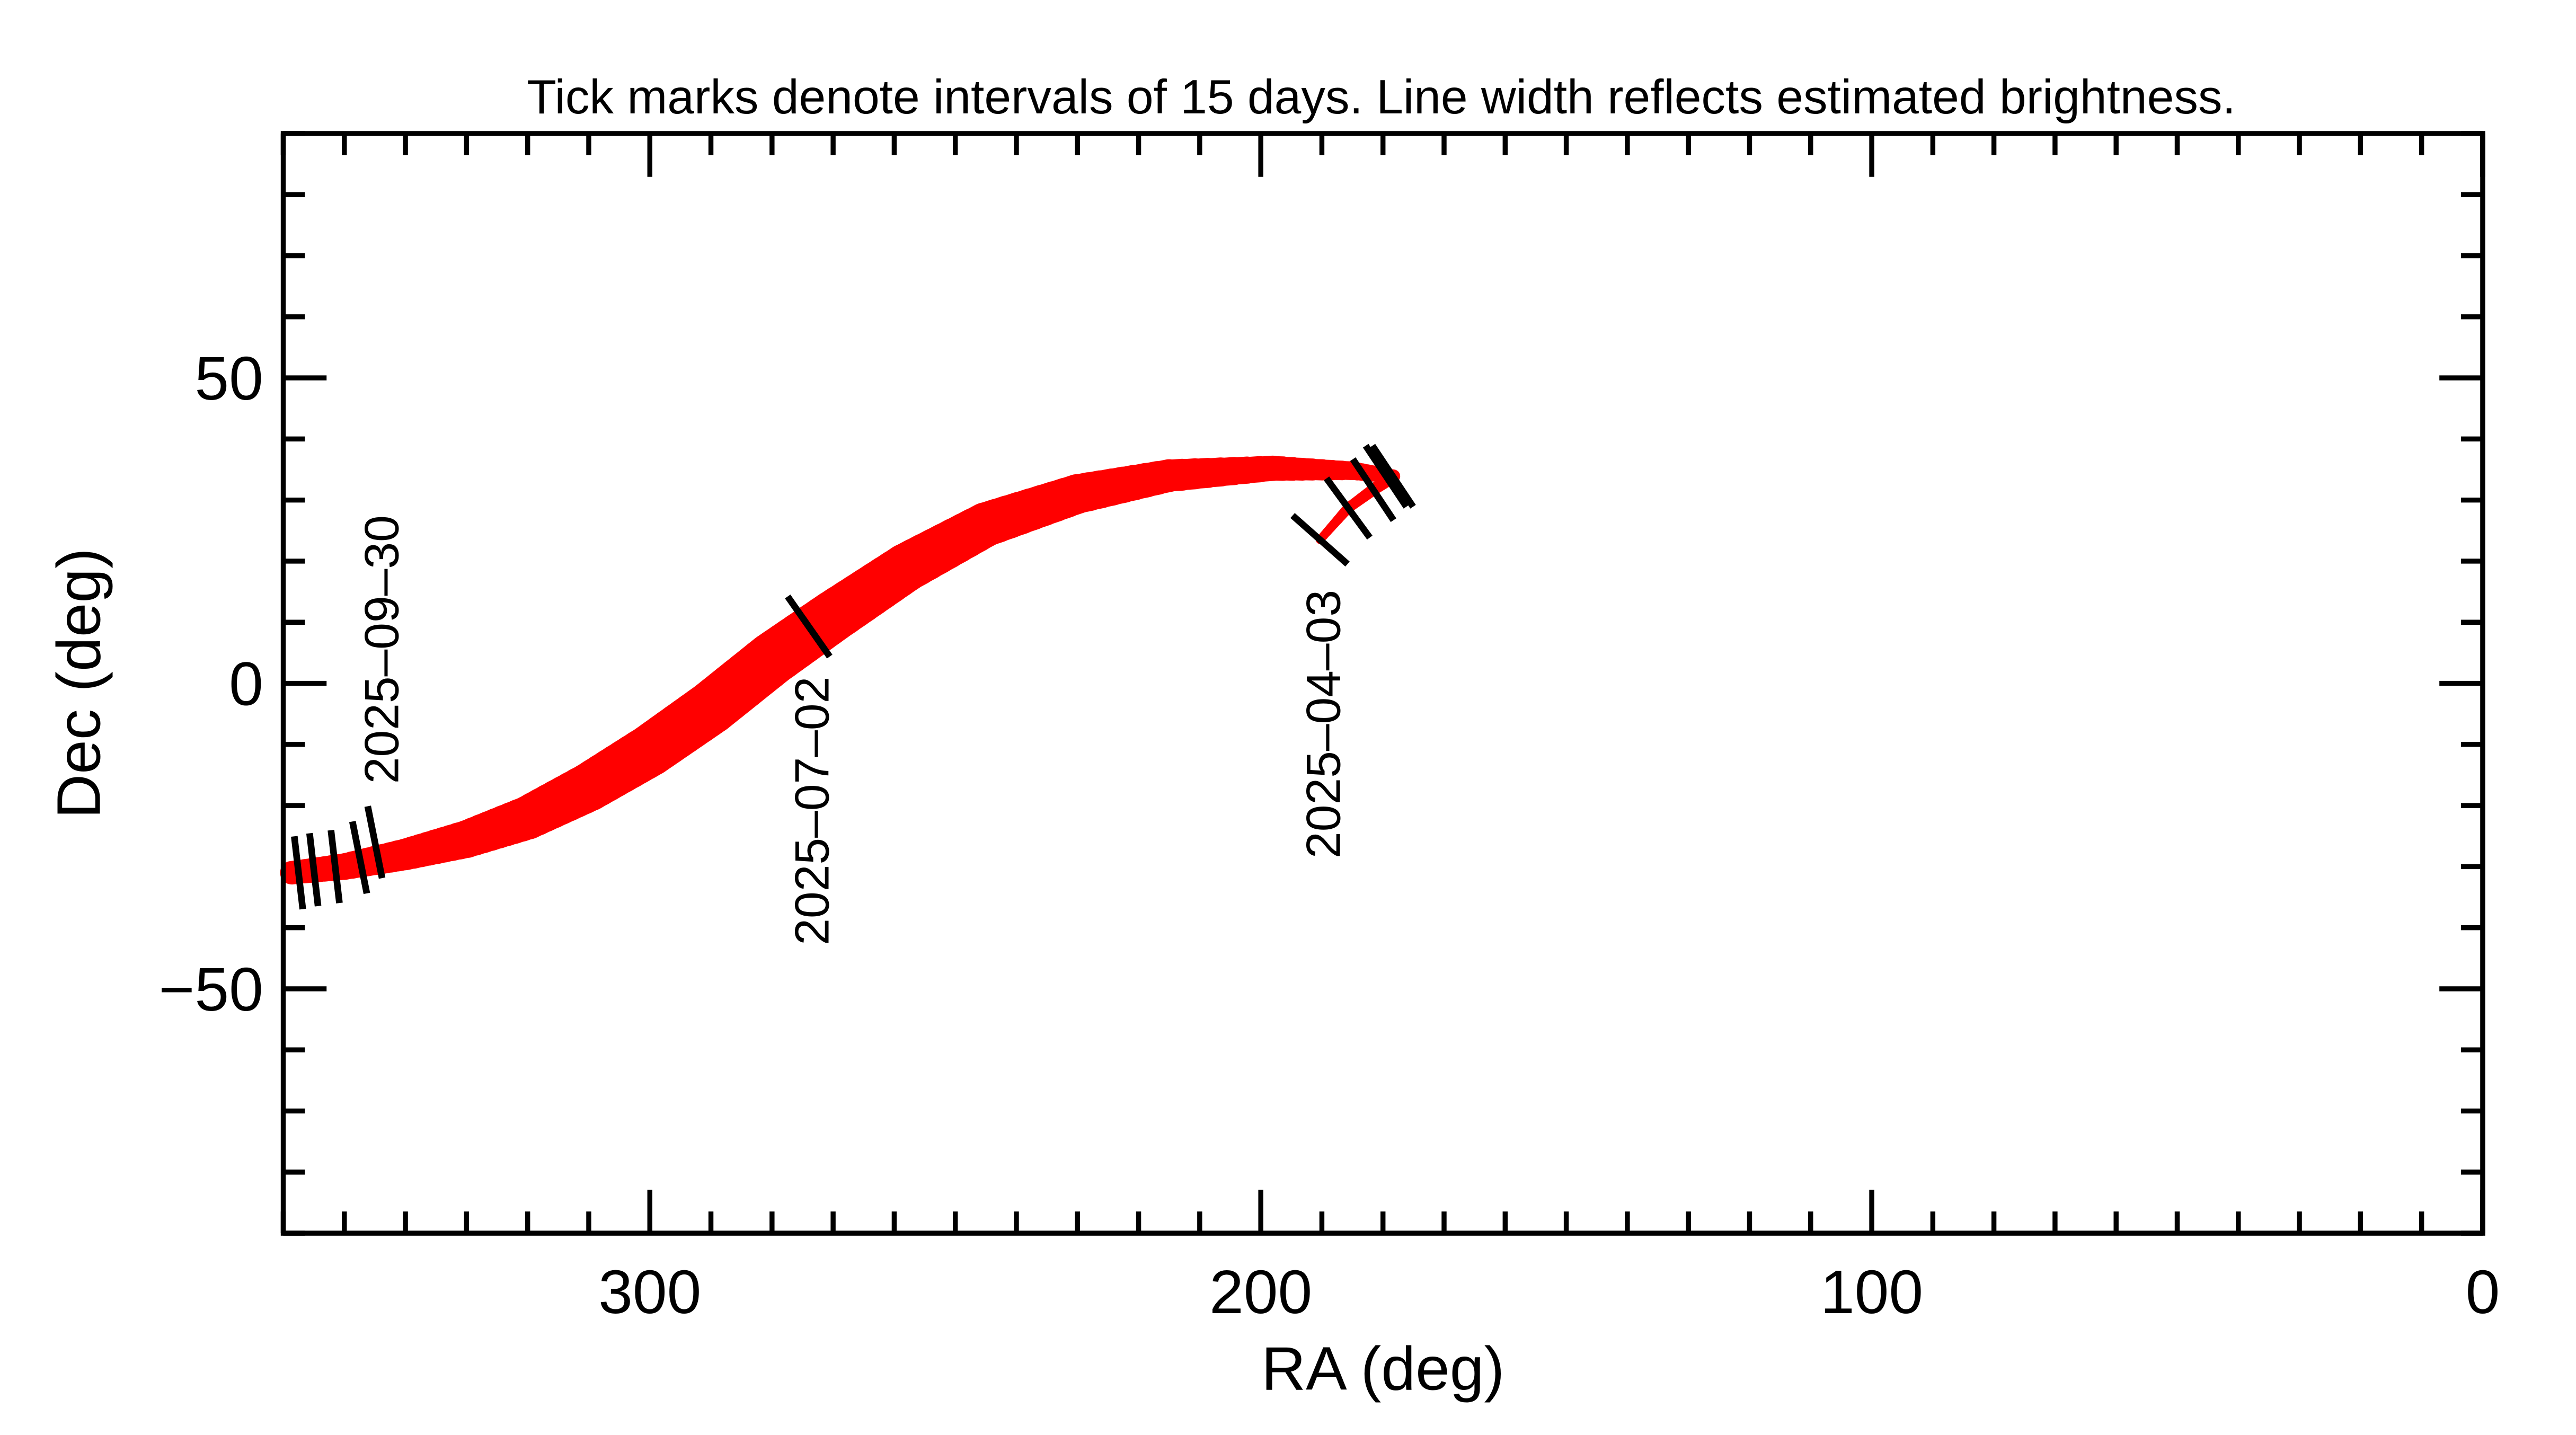 The width and height of the screenshot is (2576, 1435). Describe the element at coordinates (852, 730) in the screenshot. I see `date-labels: 2025–04–03 2025–07–02 2025–09–30` at that location.